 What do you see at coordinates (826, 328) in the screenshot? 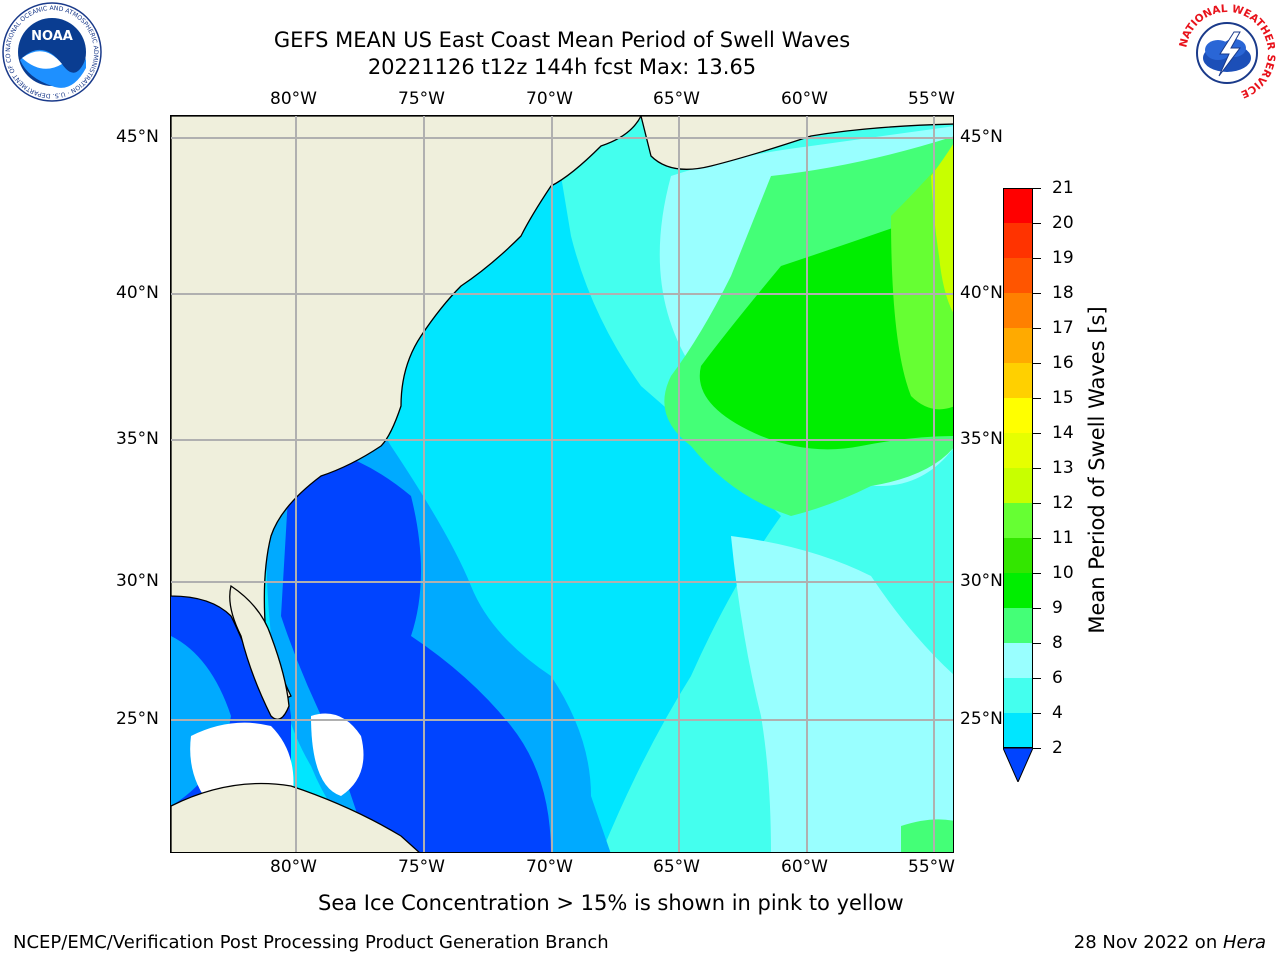
I see `swell-zone-11s` at bounding box center [826, 328].